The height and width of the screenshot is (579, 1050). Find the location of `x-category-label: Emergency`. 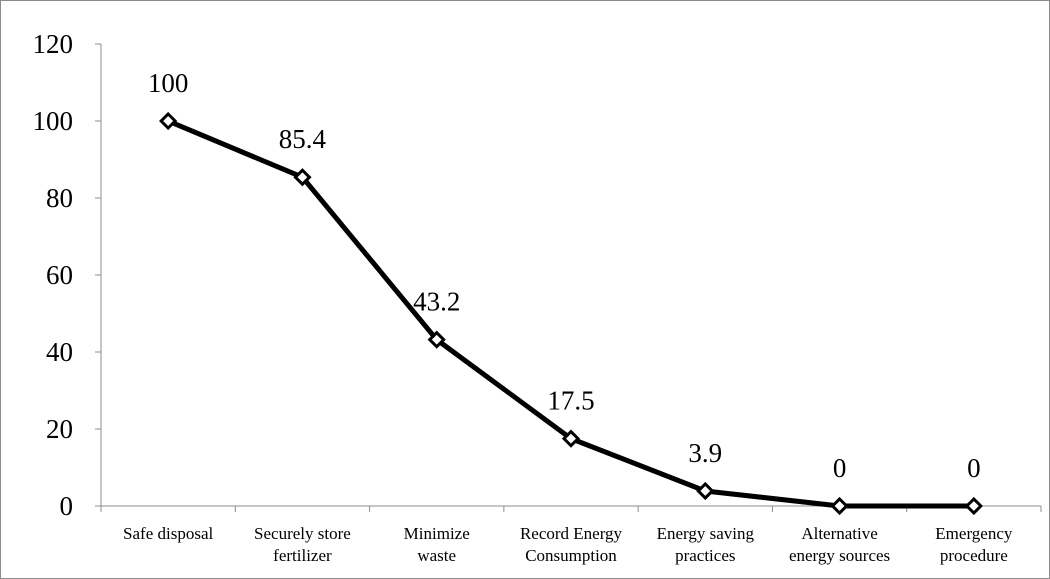

x-category-label: Emergency is located at coordinates (974, 533).